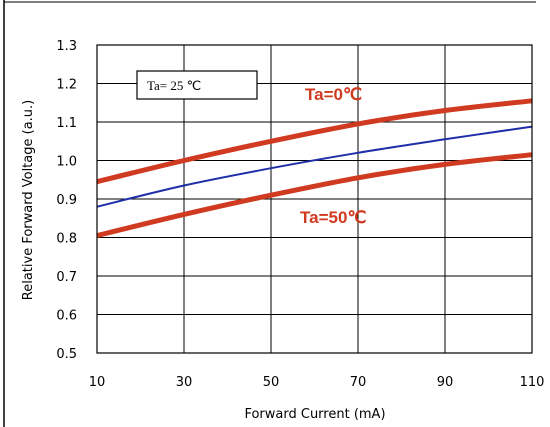 This screenshot has height=427, width=550. I want to click on x-tick-label: 50, so click(271, 382).